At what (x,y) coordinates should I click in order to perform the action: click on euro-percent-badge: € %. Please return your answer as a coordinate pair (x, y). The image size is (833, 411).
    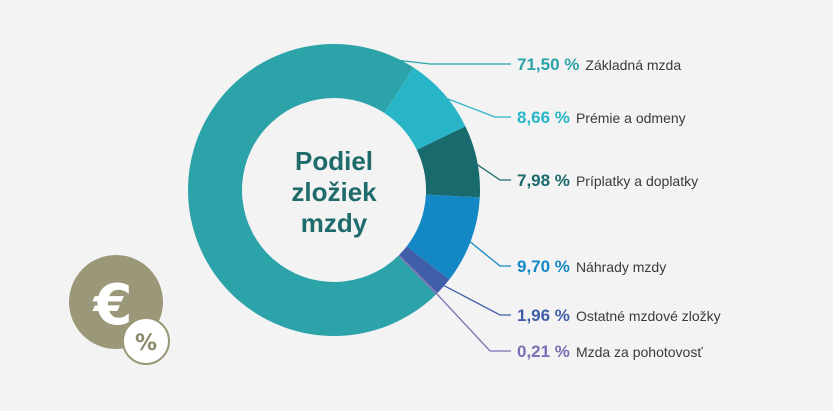
    Looking at the image, I should click on (119, 310).